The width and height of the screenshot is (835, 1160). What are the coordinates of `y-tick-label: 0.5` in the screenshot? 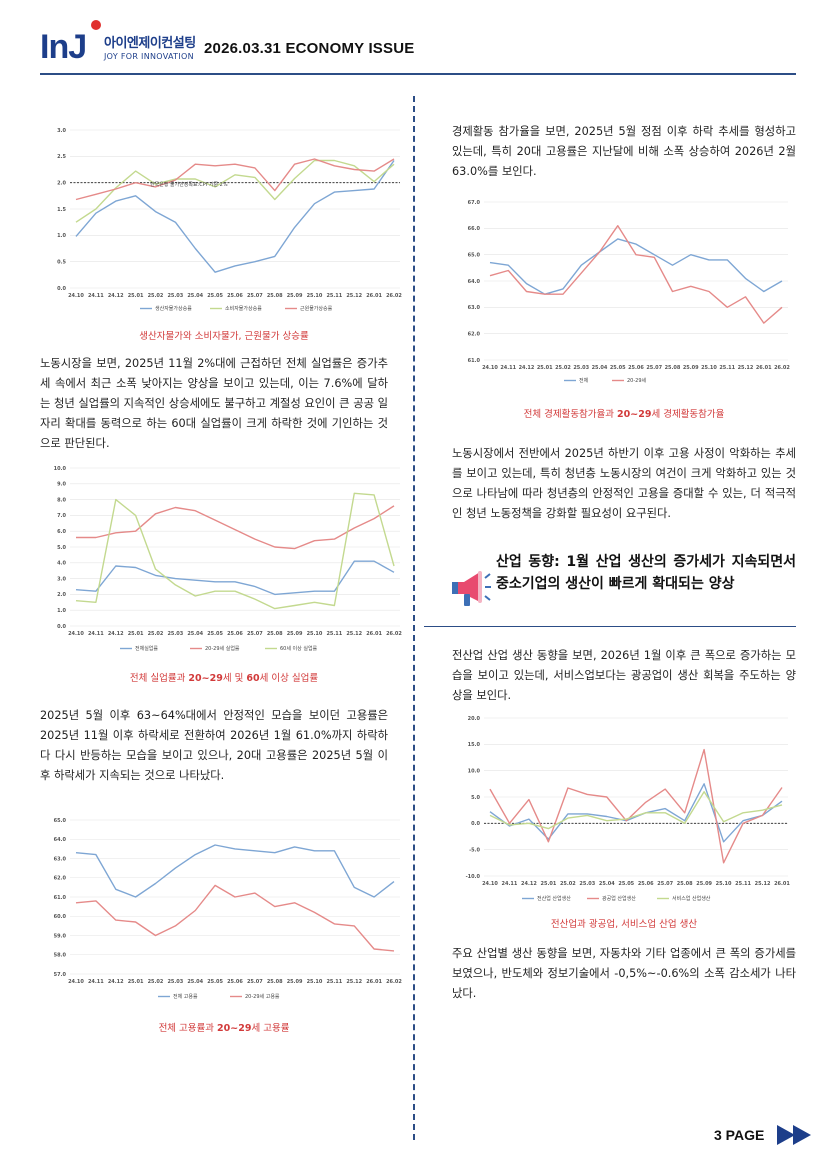 It's located at (61, 262).